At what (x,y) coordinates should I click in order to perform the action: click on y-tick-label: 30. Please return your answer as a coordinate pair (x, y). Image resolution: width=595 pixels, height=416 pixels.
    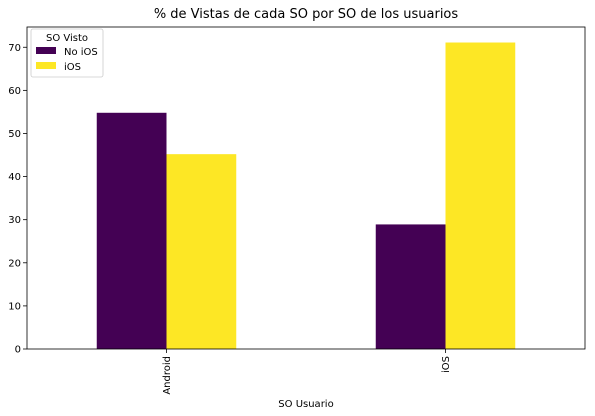
    Looking at the image, I should click on (14, 220).